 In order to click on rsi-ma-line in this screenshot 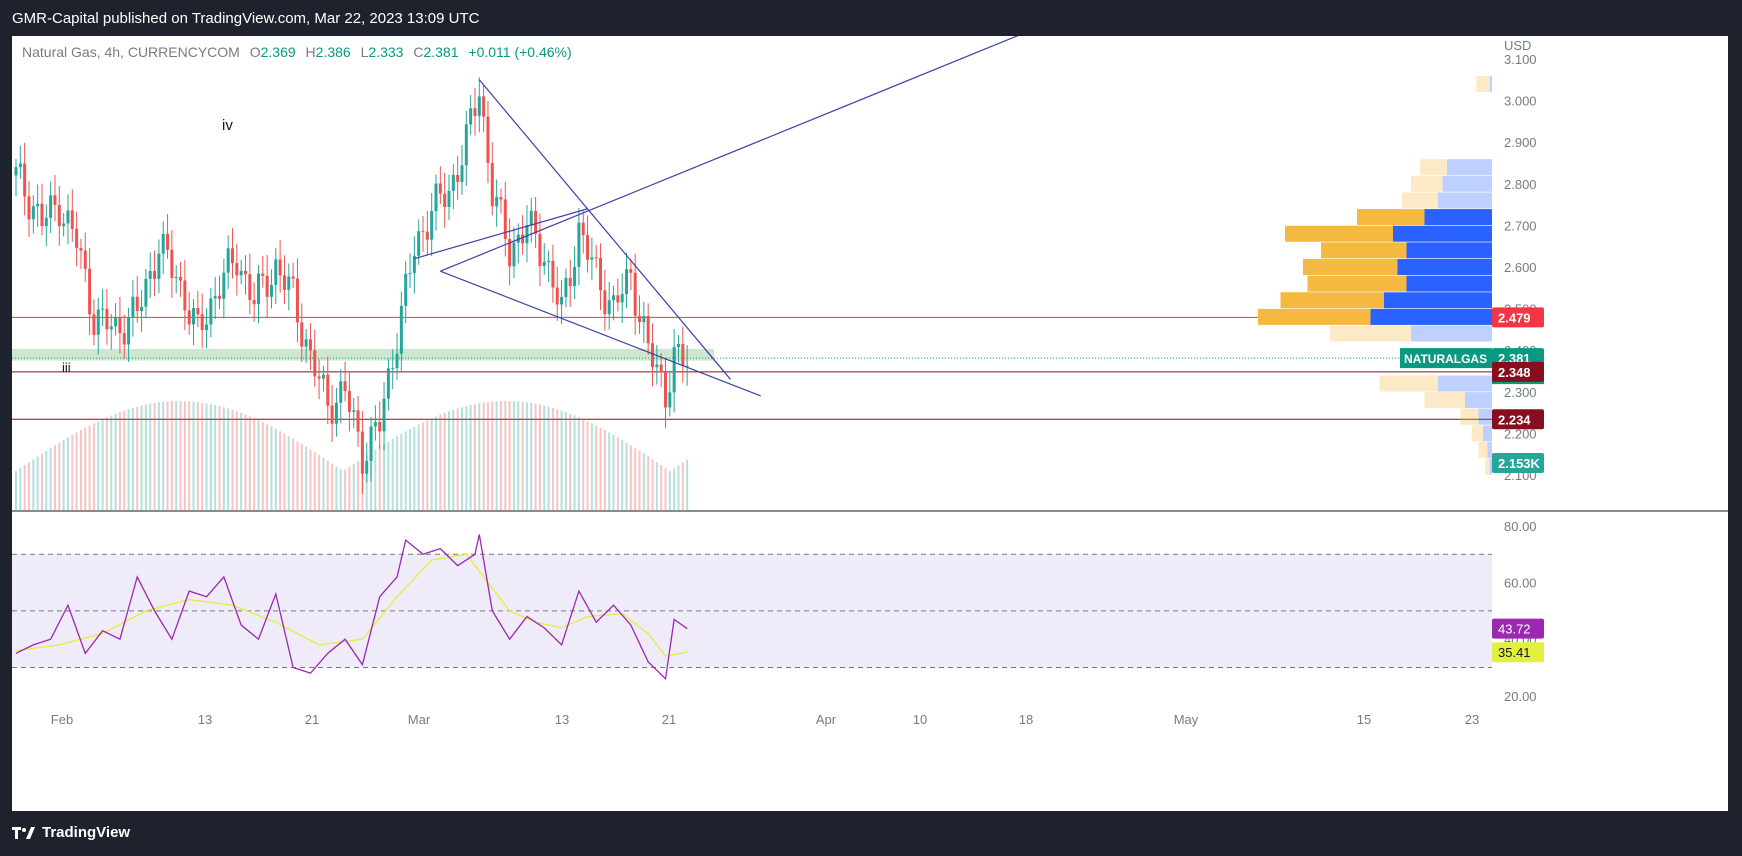, I will do `click(351, 605)`.